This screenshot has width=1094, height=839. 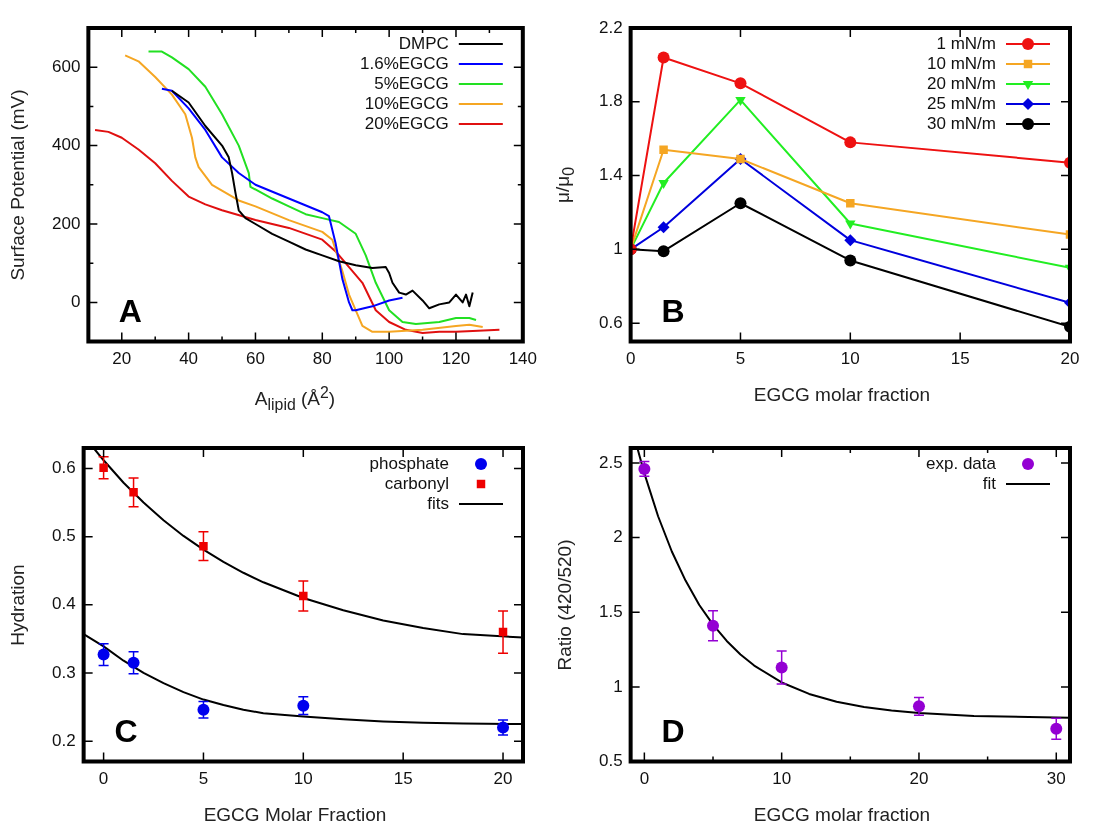 What do you see at coordinates (610, 175) in the screenshot?
I see `y-tick-label: 1.4` at bounding box center [610, 175].